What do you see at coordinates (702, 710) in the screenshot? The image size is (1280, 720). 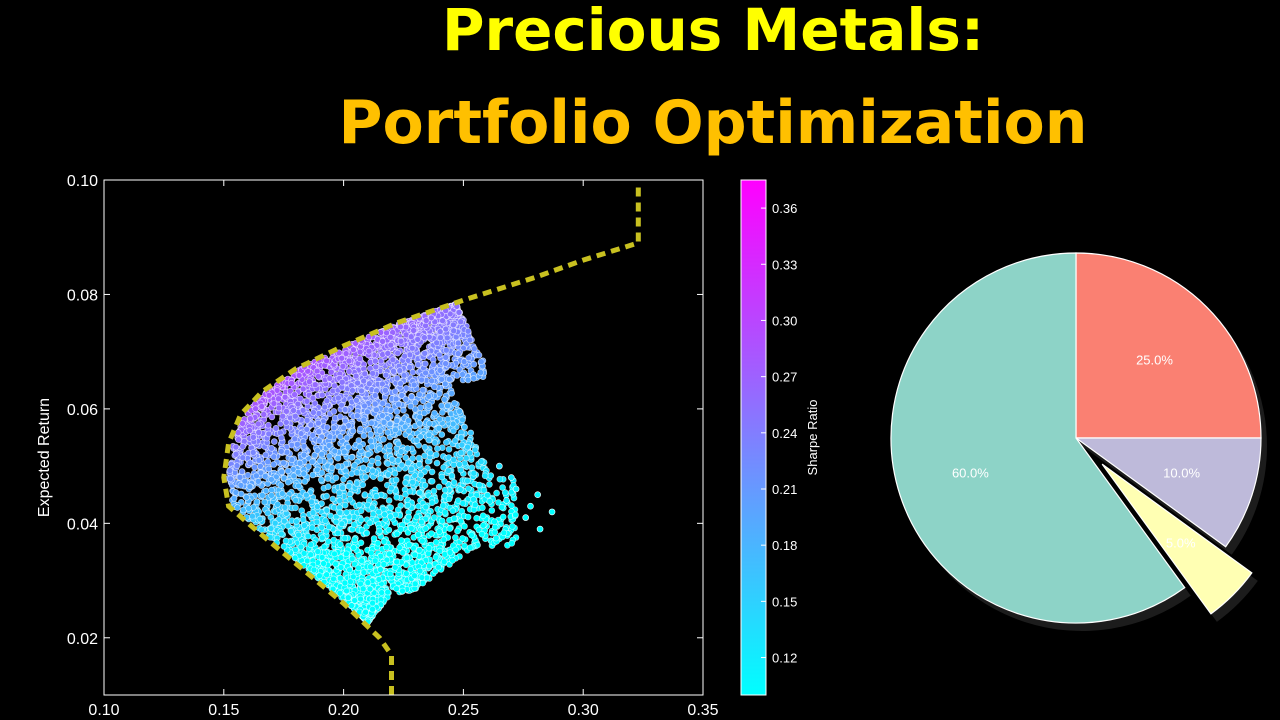 I see `x-tick-label: 0.35` at bounding box center [702, 710].